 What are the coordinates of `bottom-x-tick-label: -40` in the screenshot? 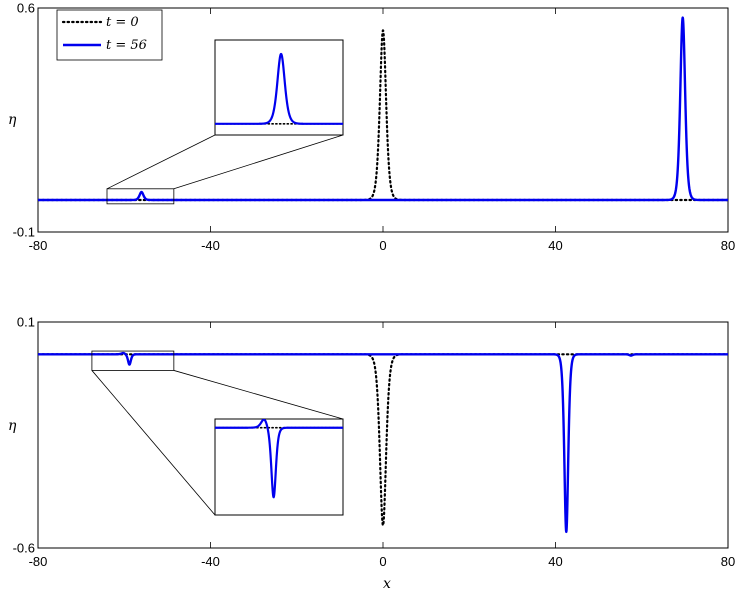 It's located at (210, 561).